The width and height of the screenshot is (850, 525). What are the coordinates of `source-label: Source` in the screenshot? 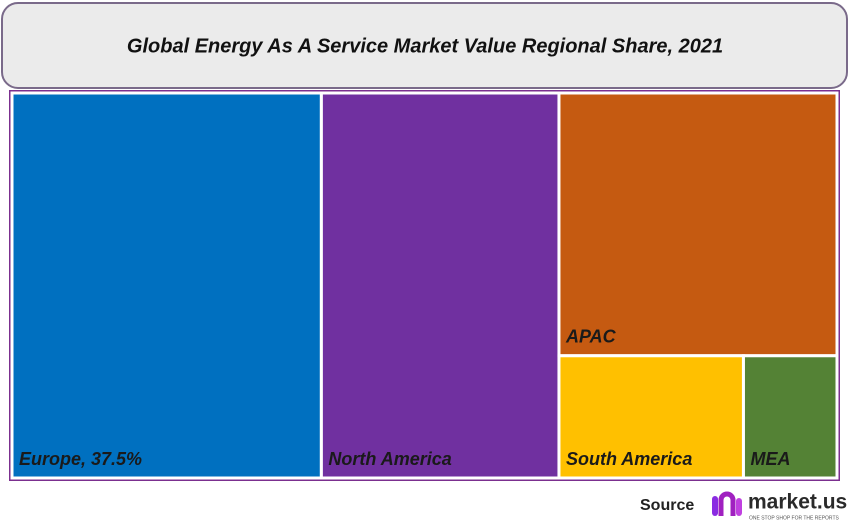 It's located at (667, 505).